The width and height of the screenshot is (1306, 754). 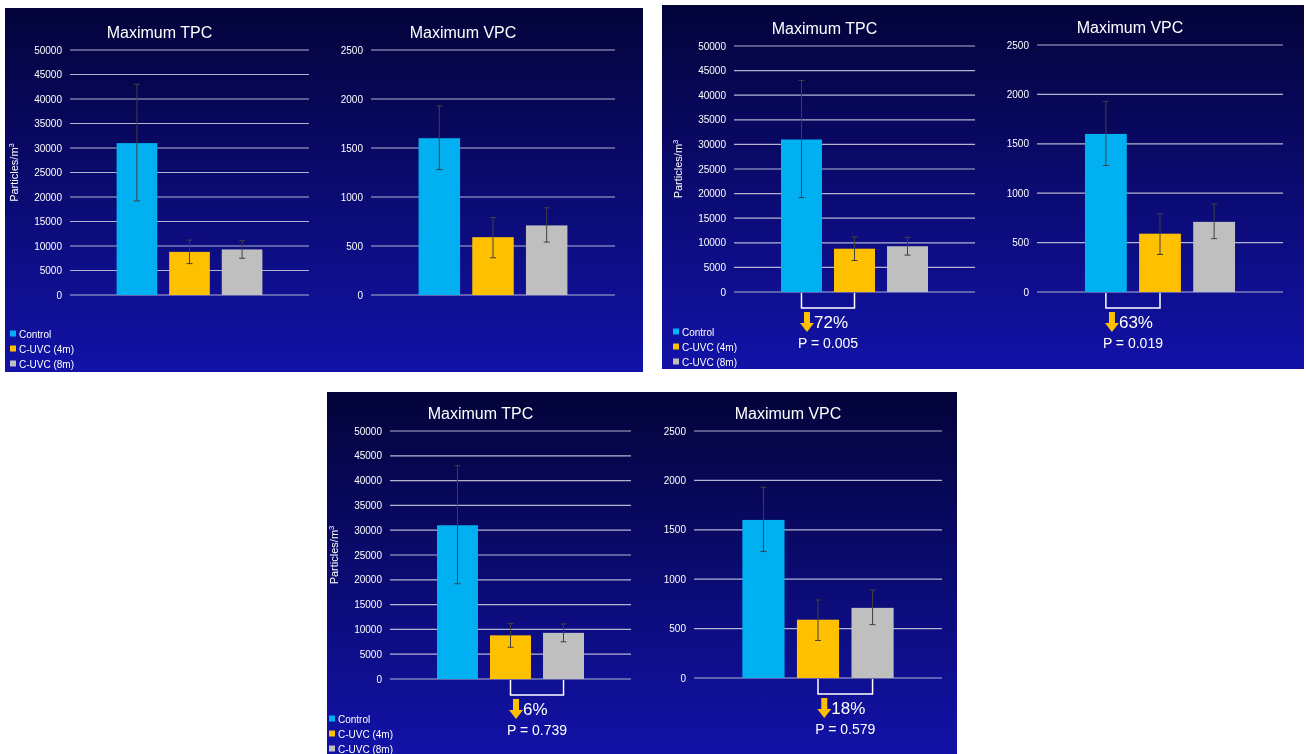 I want to click on text: P = 0.739, so click(x=537, y=730).